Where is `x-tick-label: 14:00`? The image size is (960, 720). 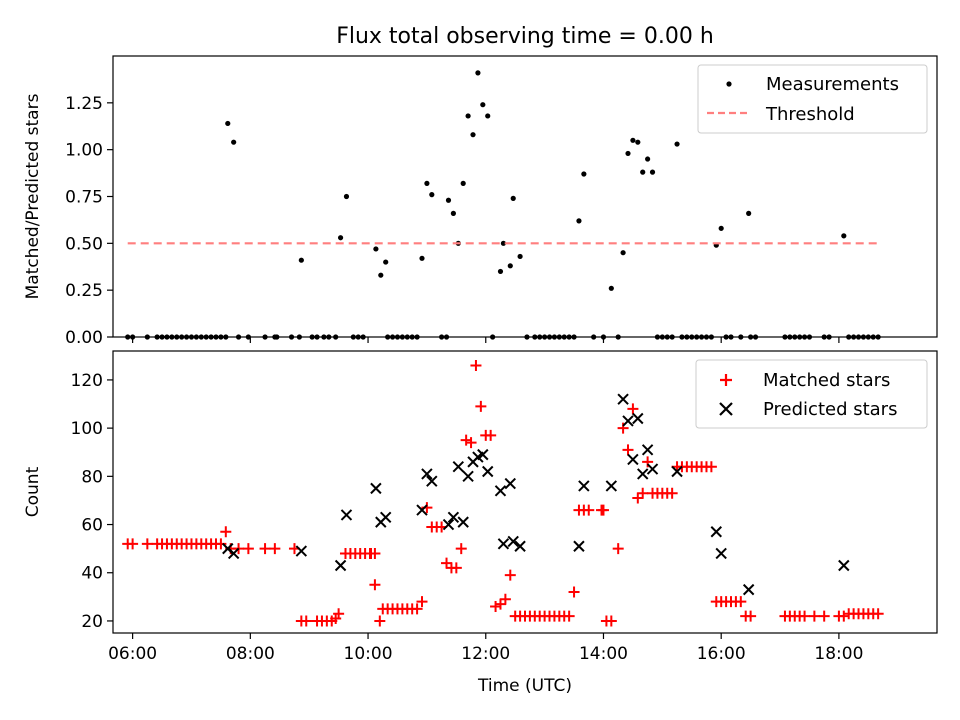
x-tick-label: 14:00 is located at coordinates (603, 654).